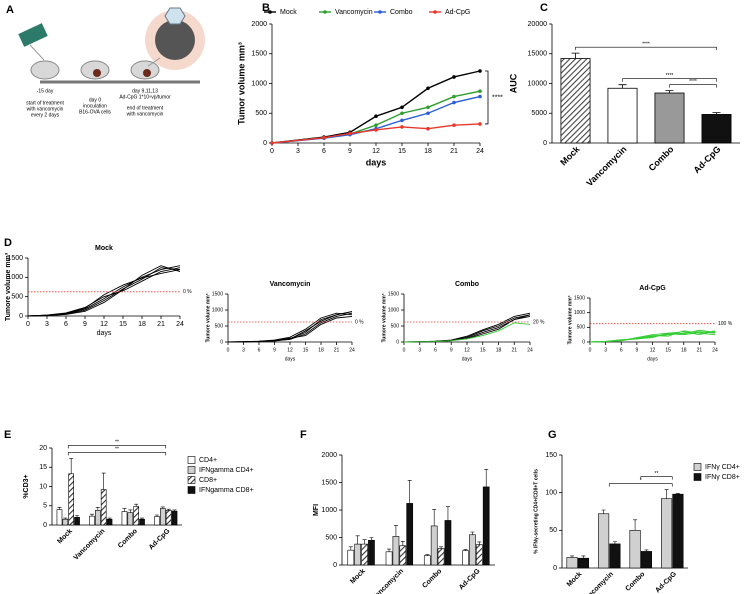 The image size is (748, 594). I want to click on x-tick-label: Mock, so click(65, 537).